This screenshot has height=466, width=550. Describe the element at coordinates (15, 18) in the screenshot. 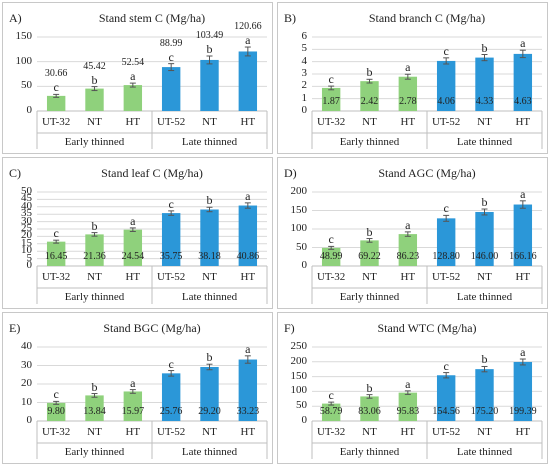

I see `panel-letter: A)` at that location.